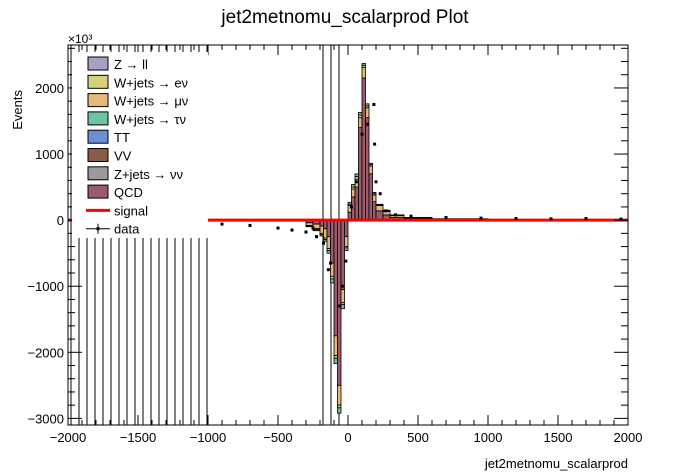 The width and height of the screenshot is (698, 475). Describe the element at coordinates (208, 437) in the screenshot. I see `x-tick-label: −1000` at that location.